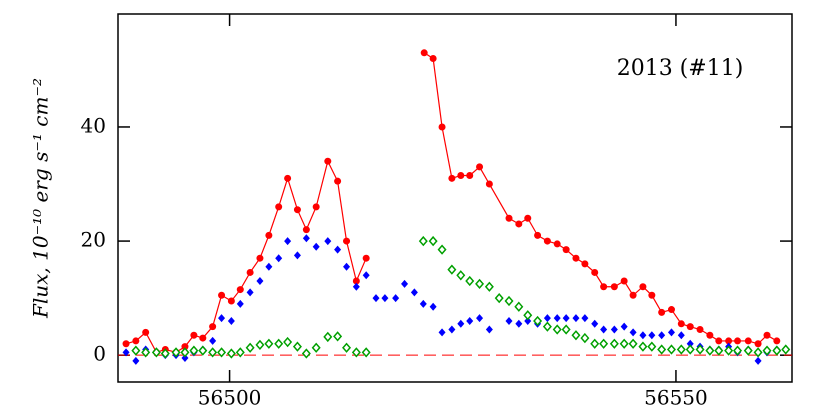 The height and width of the screenshot is (412, 814). I want to click on x-tick-label: 56550, so click(676, 398).